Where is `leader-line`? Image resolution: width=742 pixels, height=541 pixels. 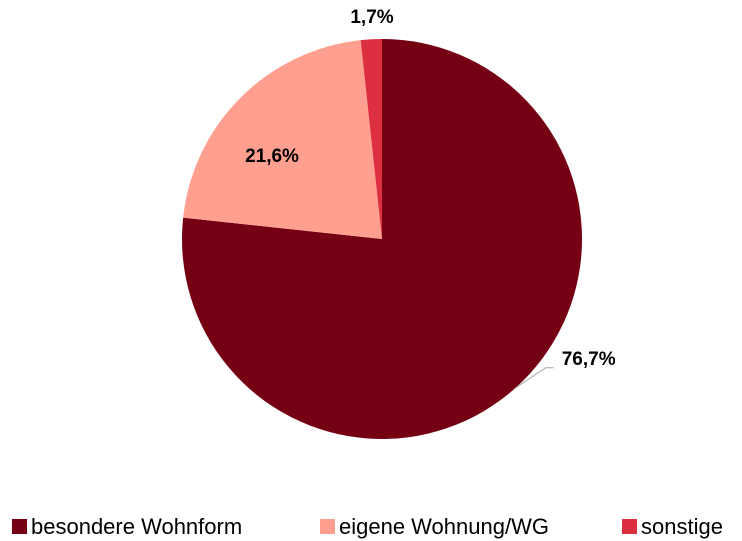 leader-line is located at coordinates (534, 378).